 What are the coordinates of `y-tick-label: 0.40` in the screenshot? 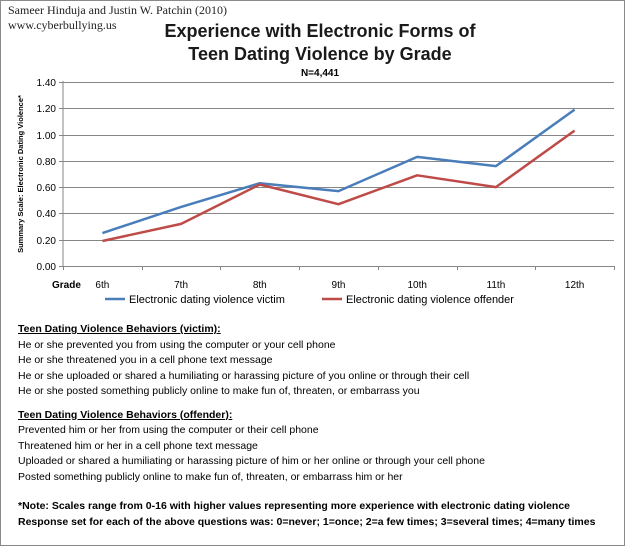 It's located at (47, 214).